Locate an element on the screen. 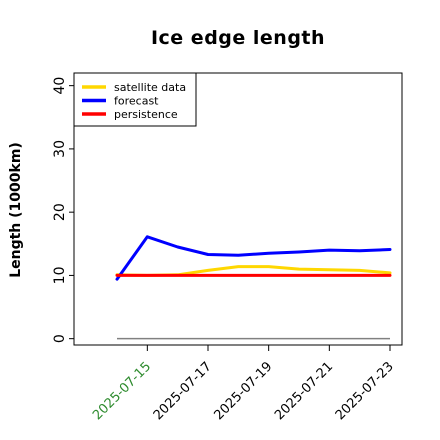  legend-label: forecast is located at coordinates (136, 101).